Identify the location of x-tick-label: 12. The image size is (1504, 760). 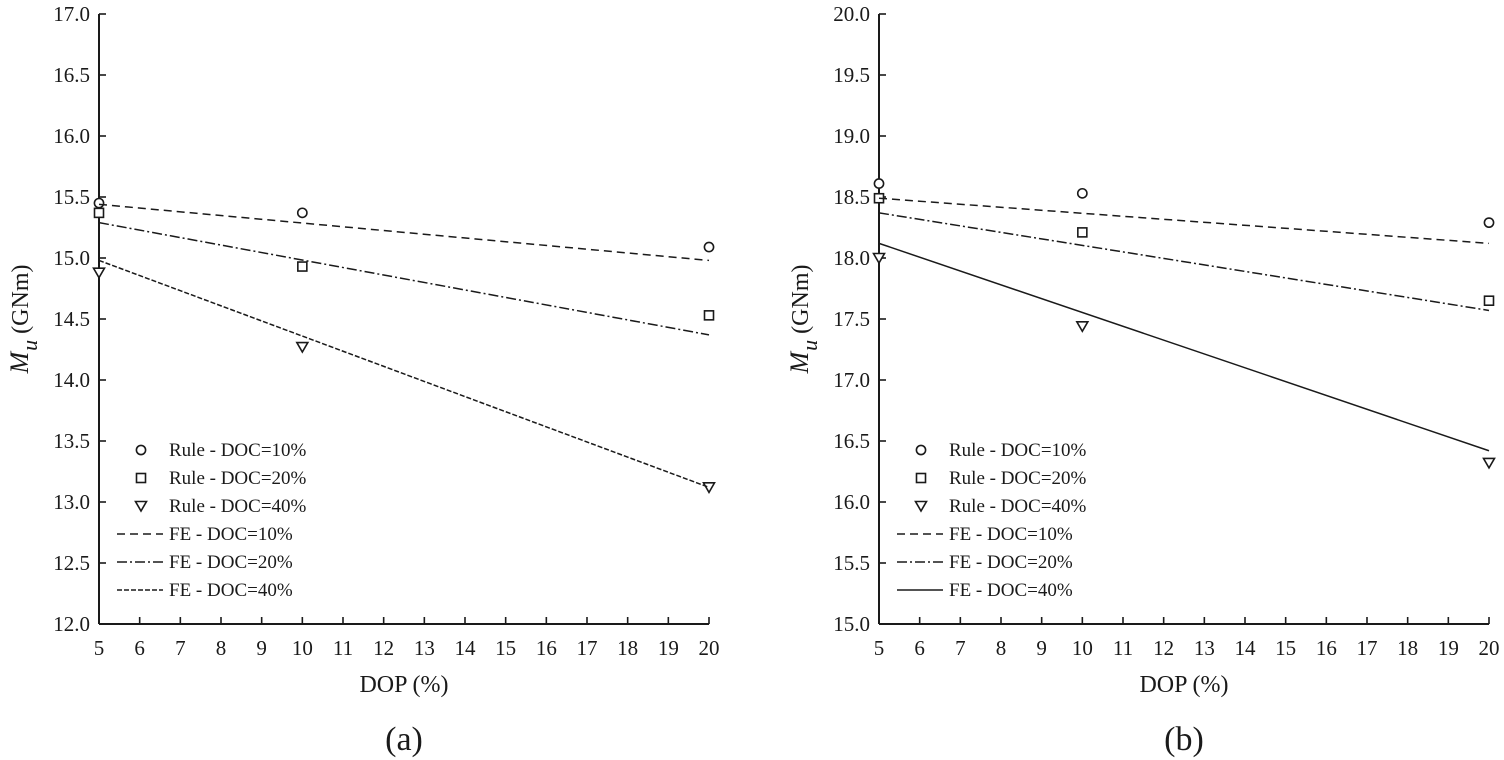
(383, 648).